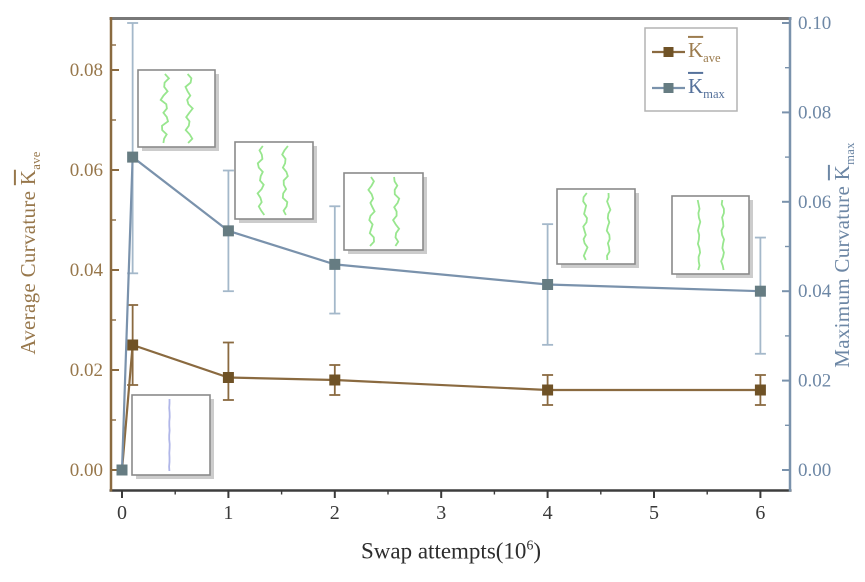 This screenshot has width=865, height=582. Describe the element at coordinates (27, 270) in the screenshot. I see `left-axis-title-text: Average Curvature` at that location.